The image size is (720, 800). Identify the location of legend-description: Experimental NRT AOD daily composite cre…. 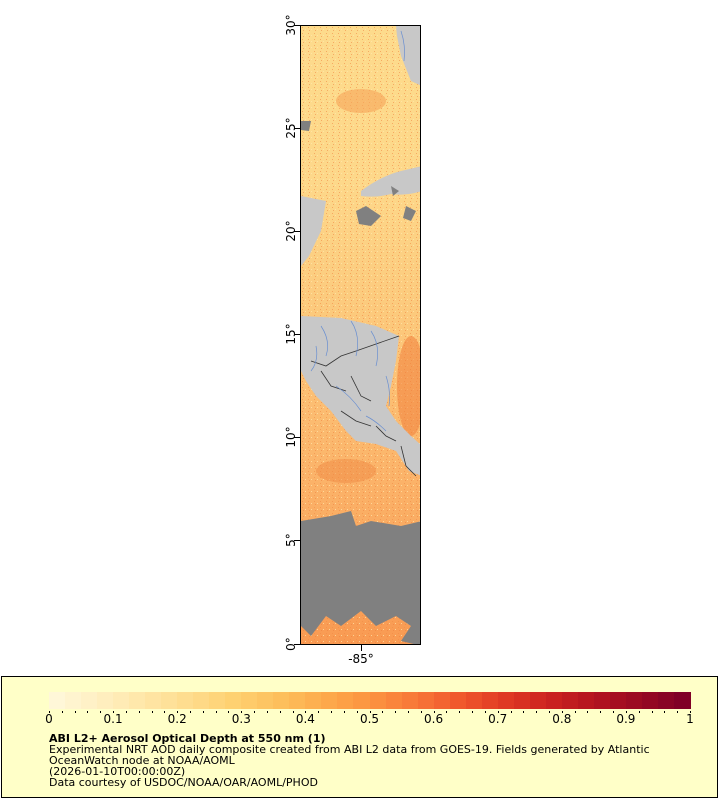
(349, 755).